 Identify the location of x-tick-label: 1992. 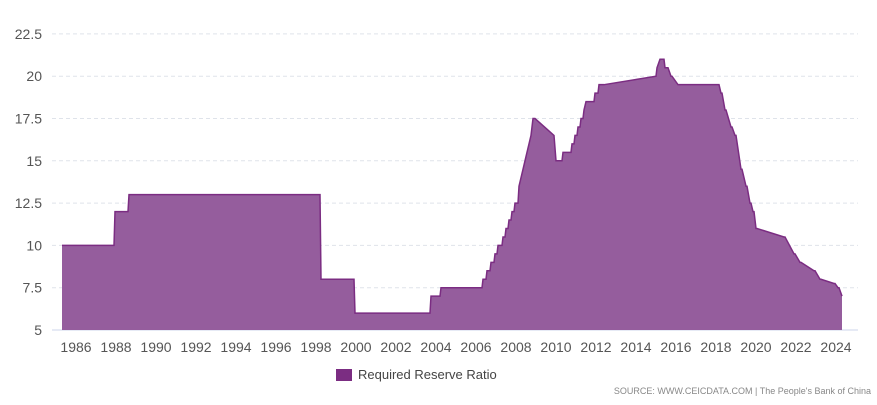
(195, 347).